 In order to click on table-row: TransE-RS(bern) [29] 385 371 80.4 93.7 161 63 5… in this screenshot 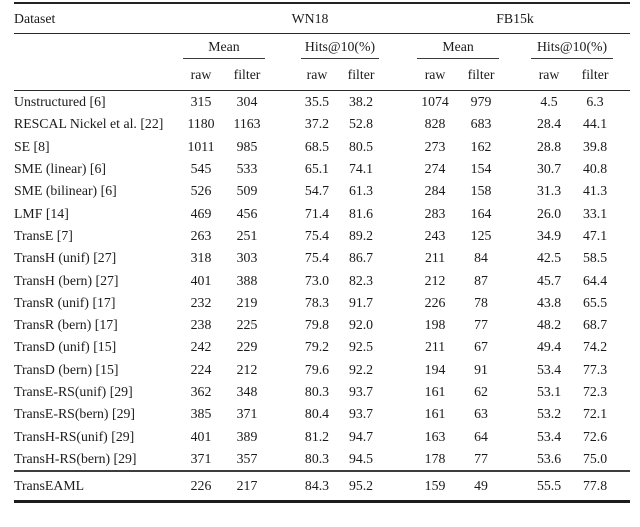, I will do `click(322, 414)`.